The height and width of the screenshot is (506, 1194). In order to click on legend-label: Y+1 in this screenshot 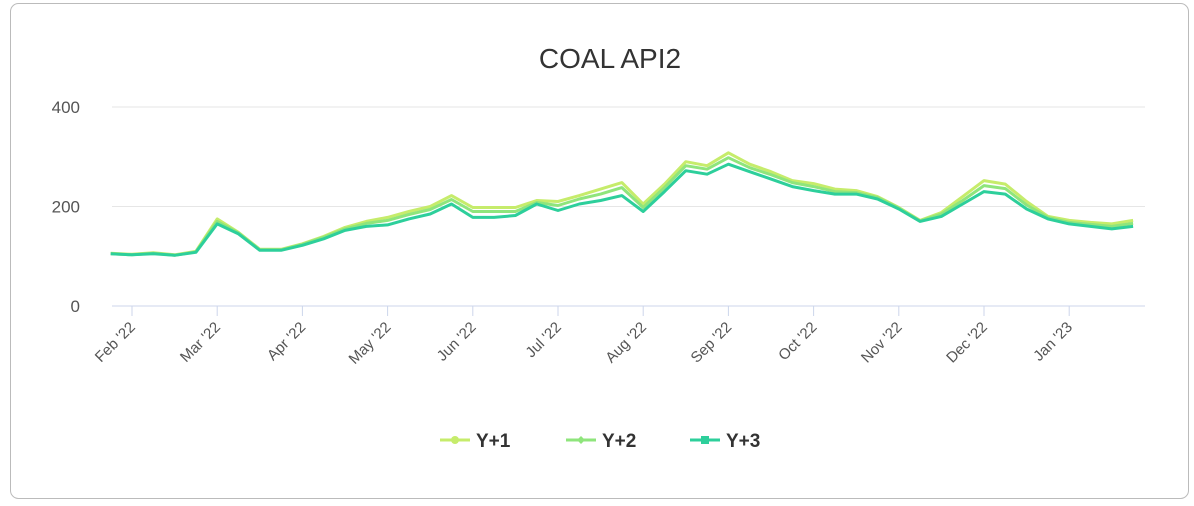, I will do `click(493, 441)`.